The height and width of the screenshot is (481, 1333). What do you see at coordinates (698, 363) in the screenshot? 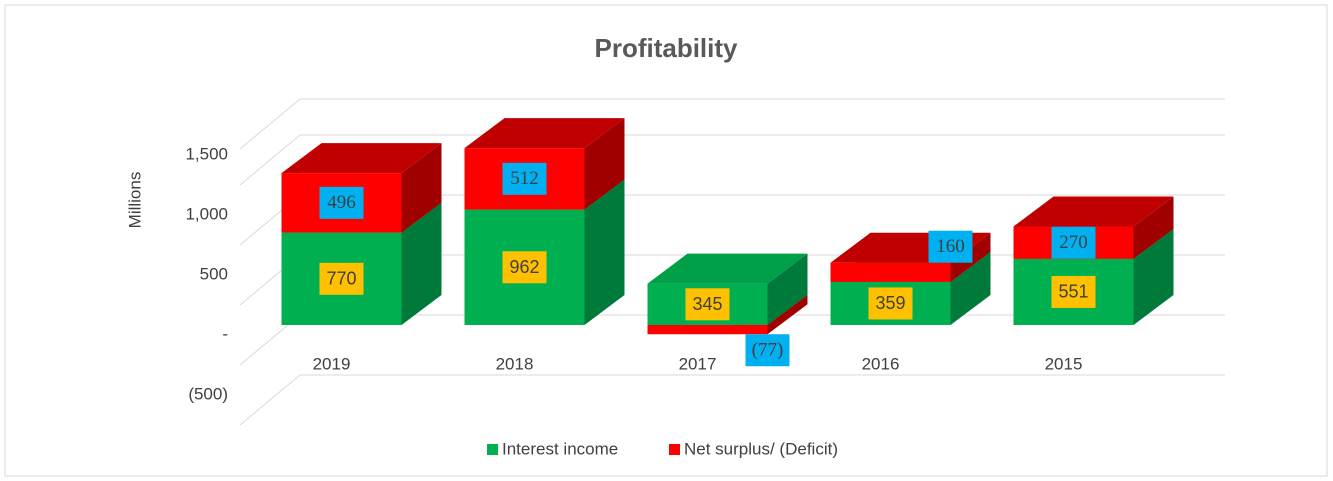
I see `x-tick-label: 2017` at bounding box center [698, 363].